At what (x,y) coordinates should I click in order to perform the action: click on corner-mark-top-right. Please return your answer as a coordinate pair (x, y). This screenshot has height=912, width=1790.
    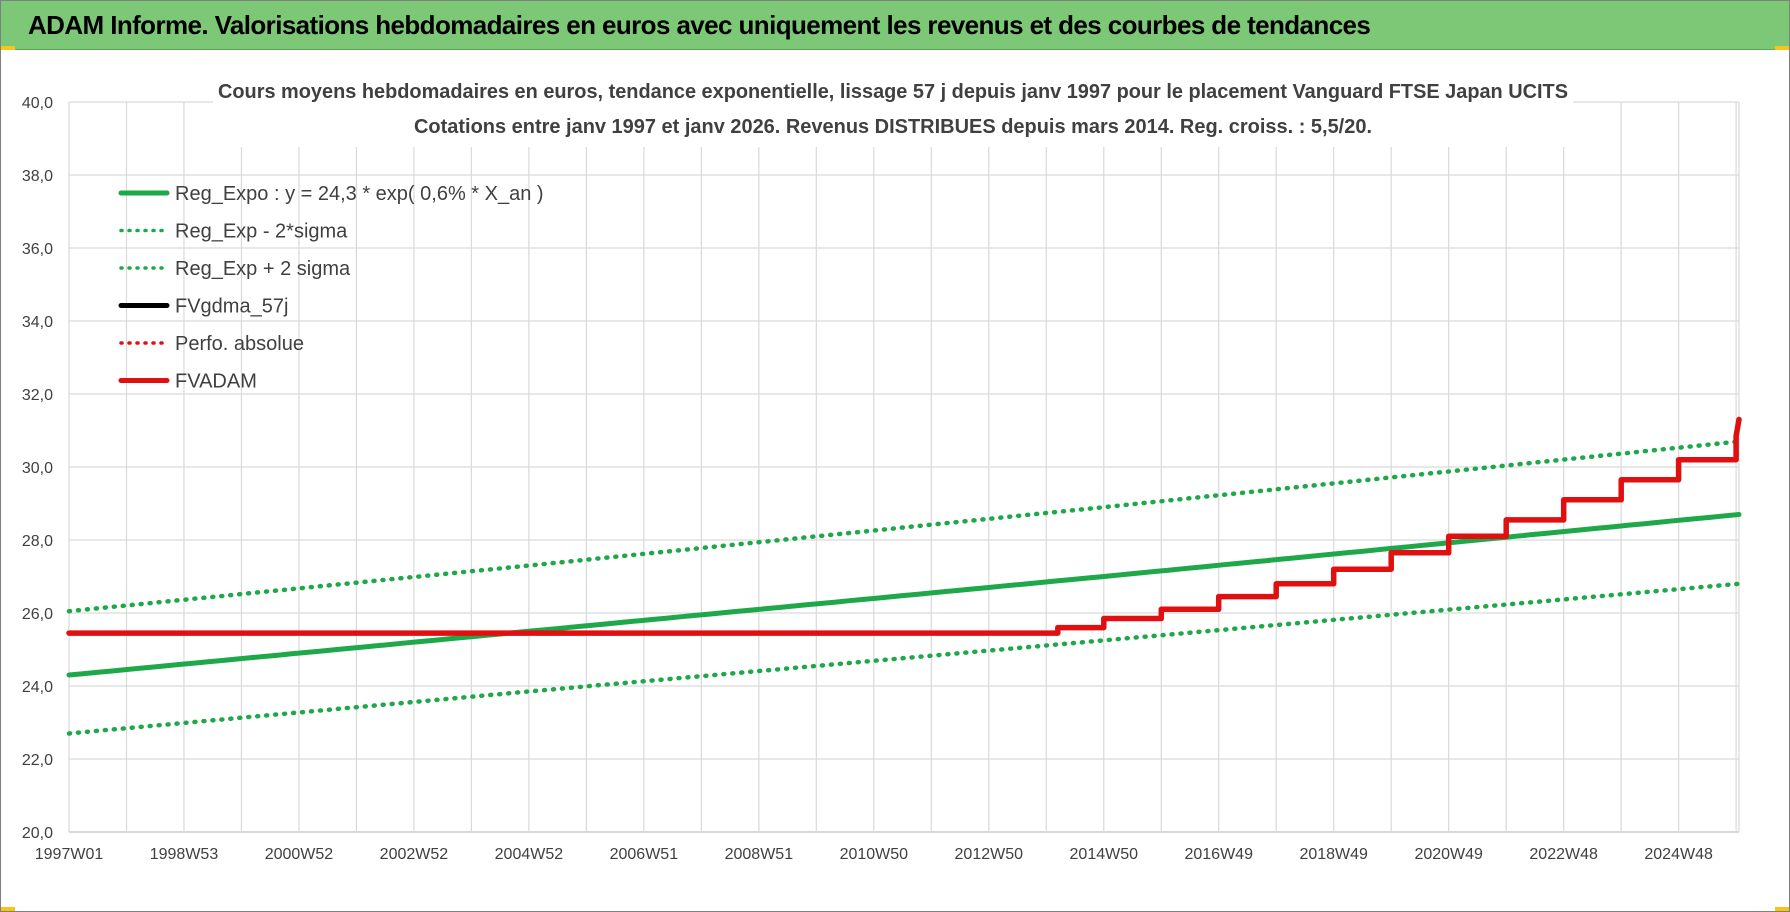
    Looking at the image, I should click on (1782, 48).